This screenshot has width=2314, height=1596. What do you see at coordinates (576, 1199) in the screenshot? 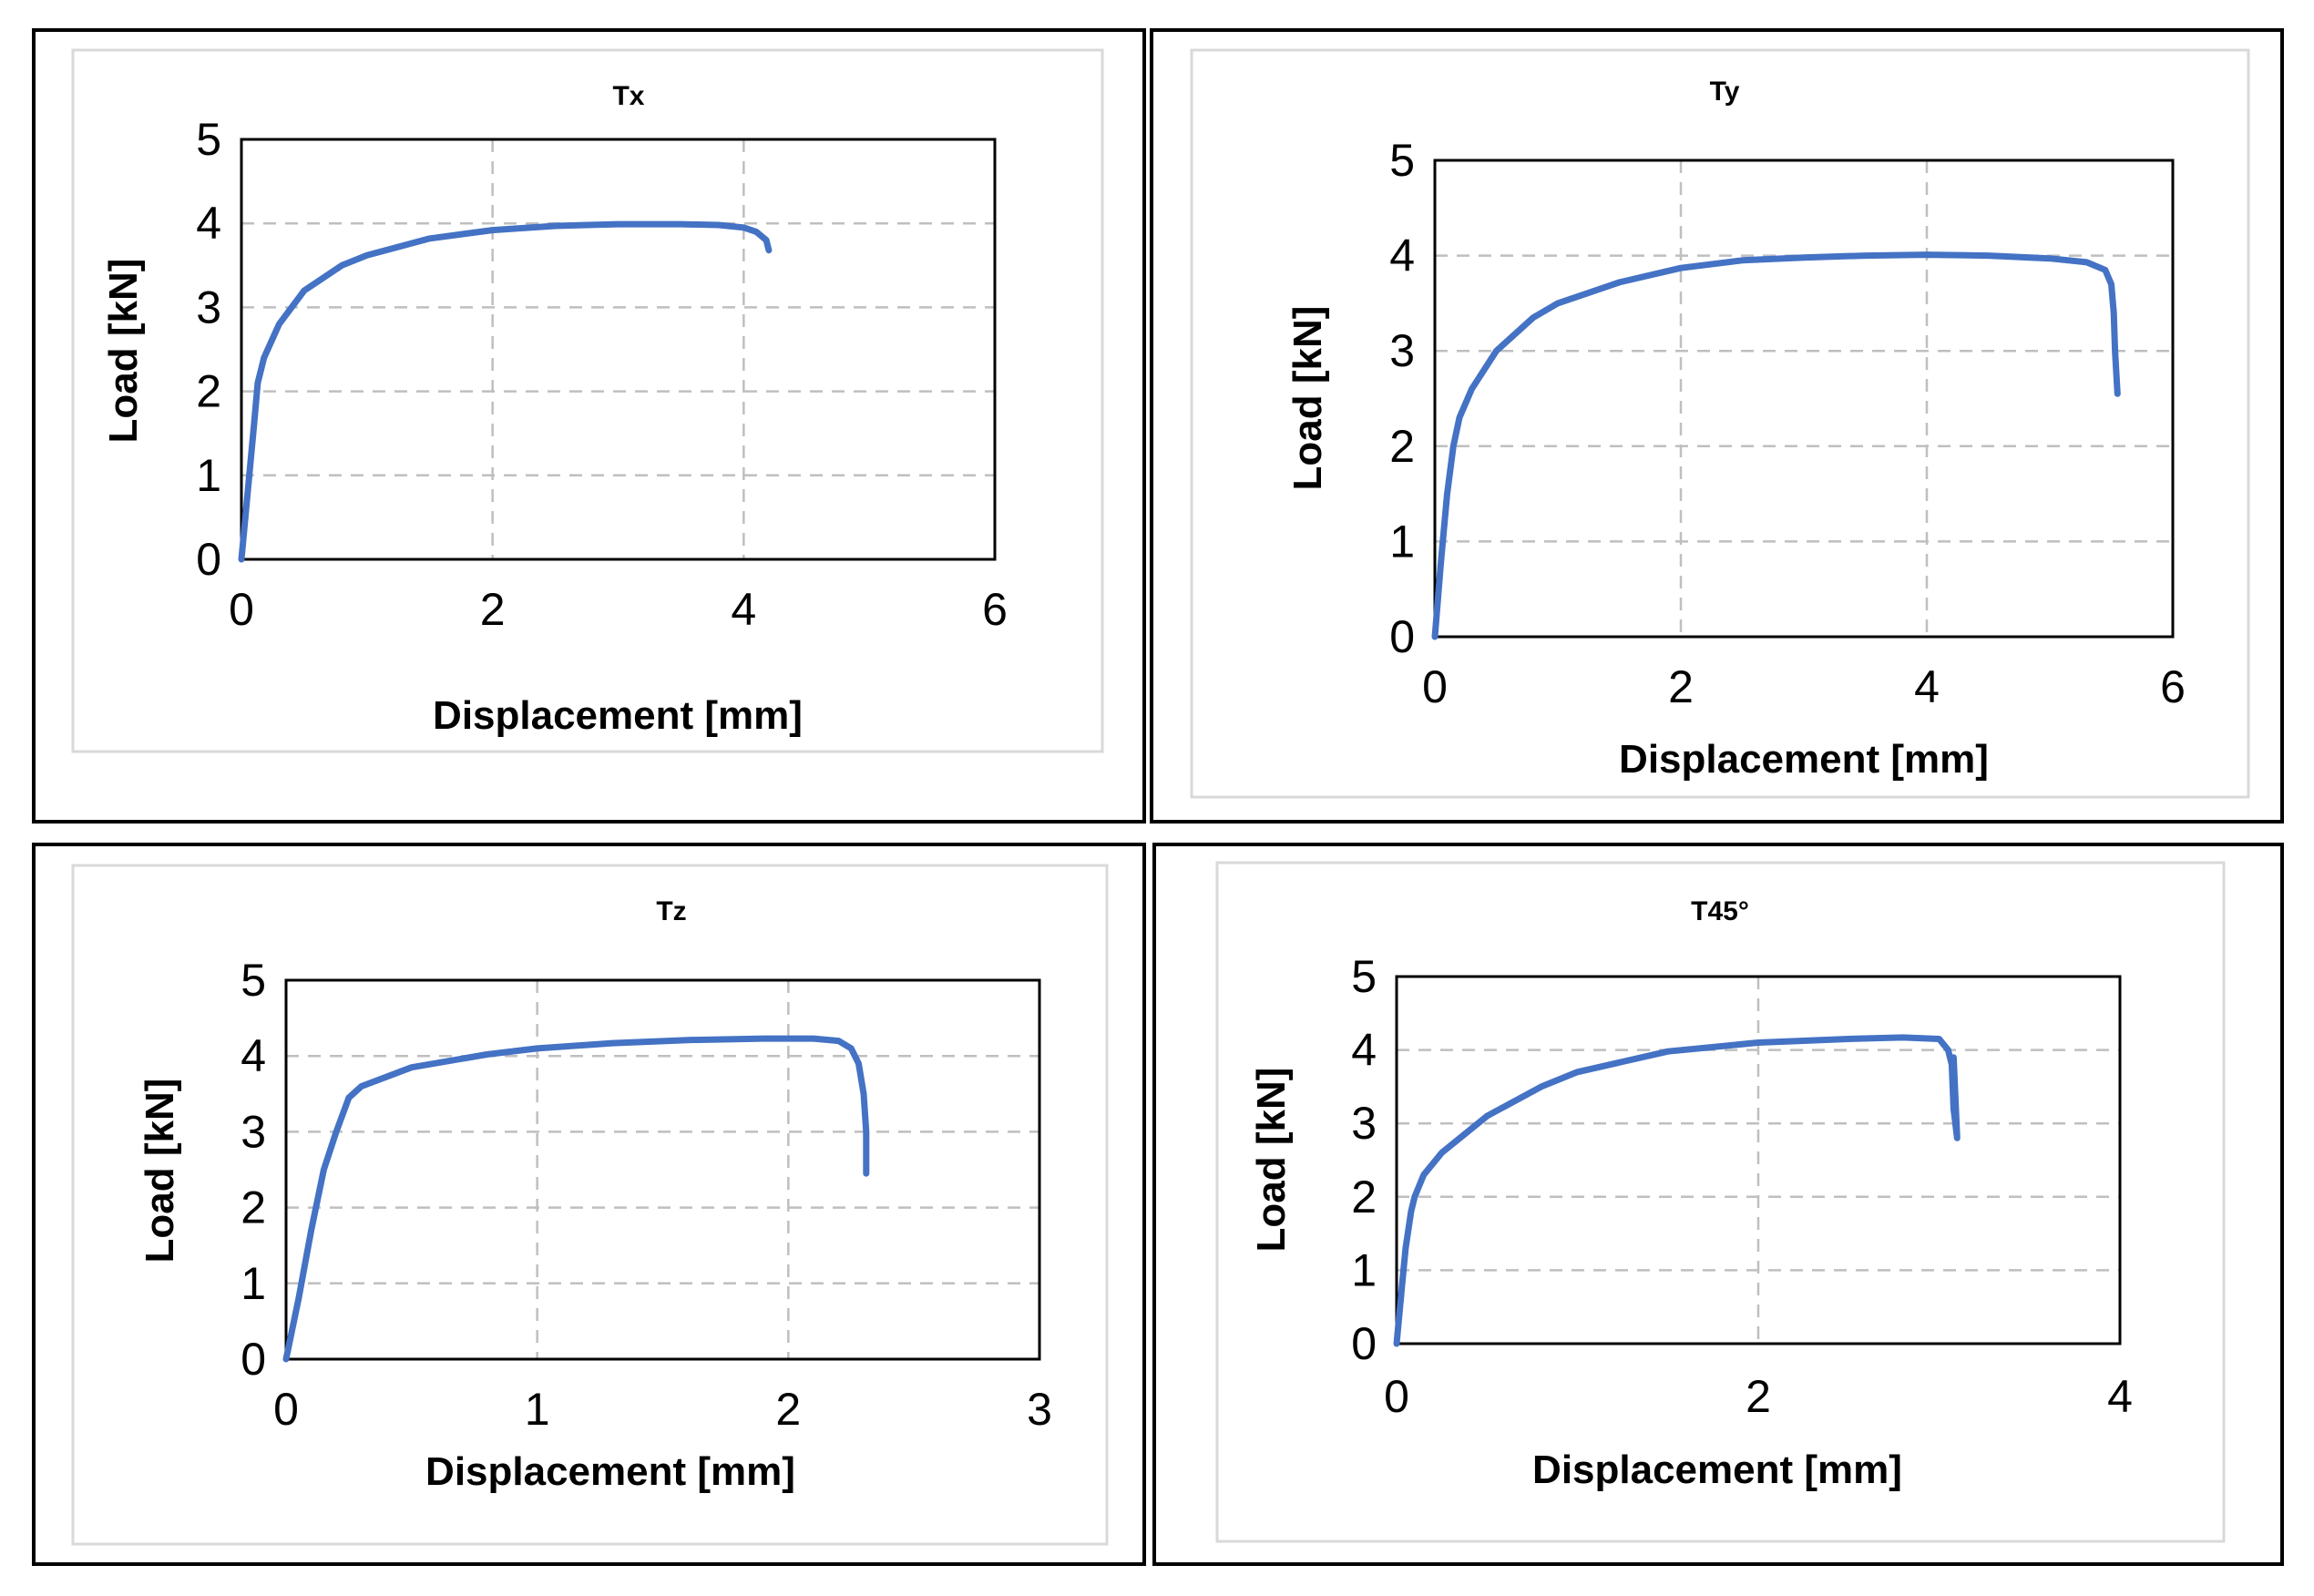
I see `series-line-tz` at bounding box center [576, 1199].